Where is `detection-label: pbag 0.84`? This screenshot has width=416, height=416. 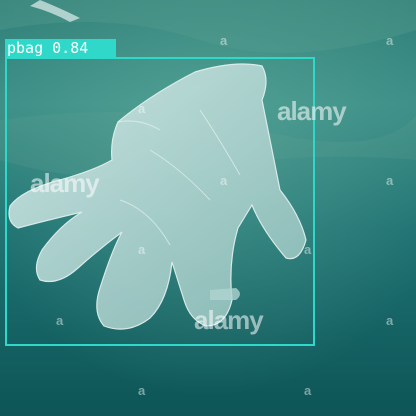 detection-label: pbag 0.84 is located at coordinates (60, 48).